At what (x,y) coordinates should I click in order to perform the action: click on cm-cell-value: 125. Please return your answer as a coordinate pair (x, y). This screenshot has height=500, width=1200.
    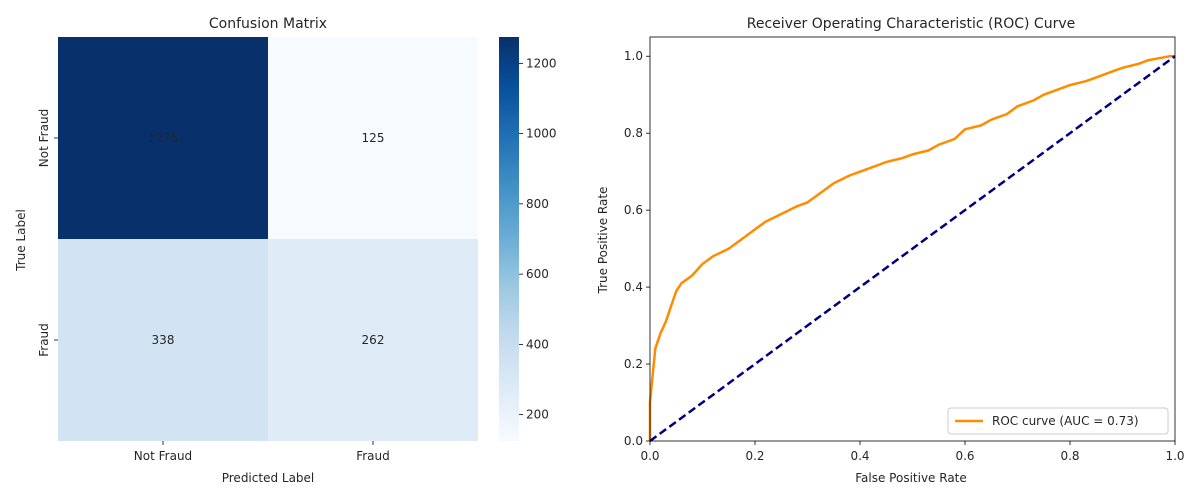
    Looking at the image, I should click on (373, 138).